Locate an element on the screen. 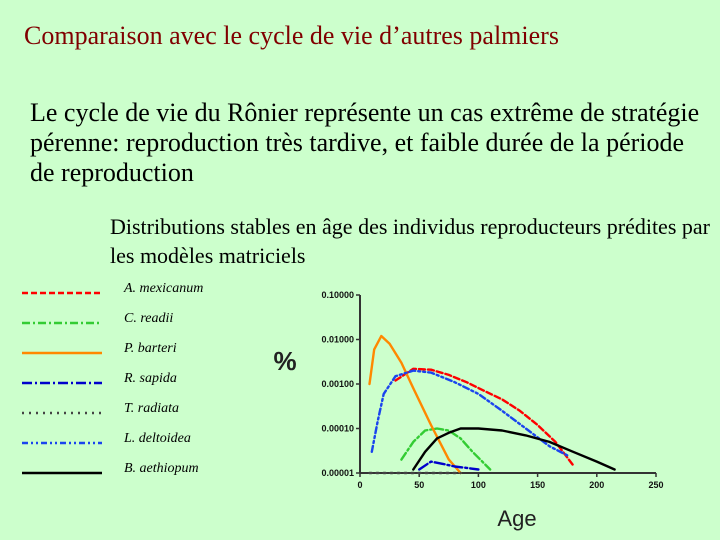 This screenshot has width=720, height=540. legend-label: T. radiata is located at coordinates (151, 408).